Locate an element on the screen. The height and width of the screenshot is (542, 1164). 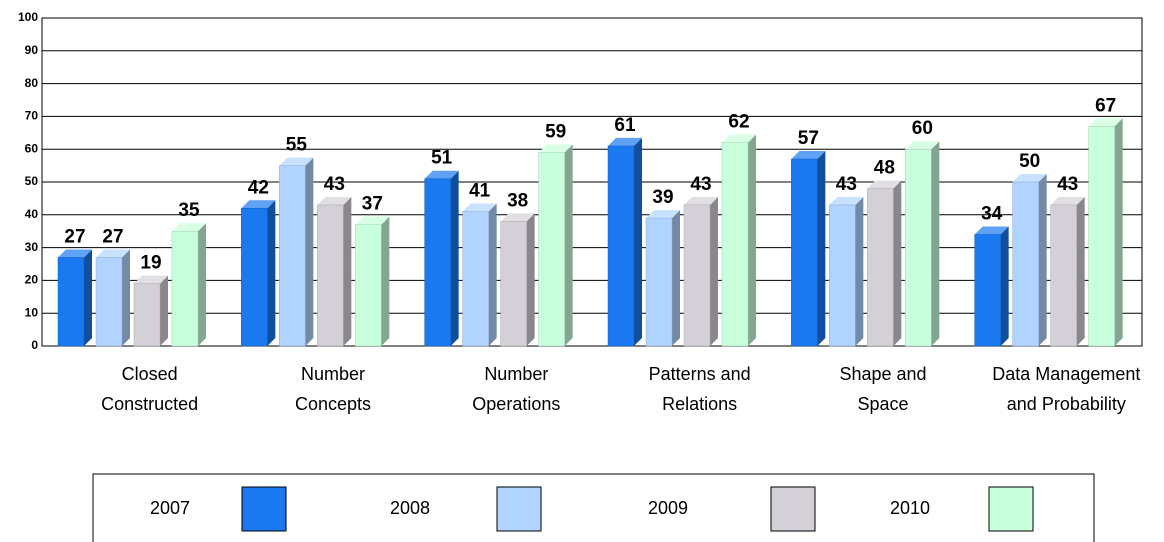
y-tick-label: 30 is located at coordinates (32, 247).